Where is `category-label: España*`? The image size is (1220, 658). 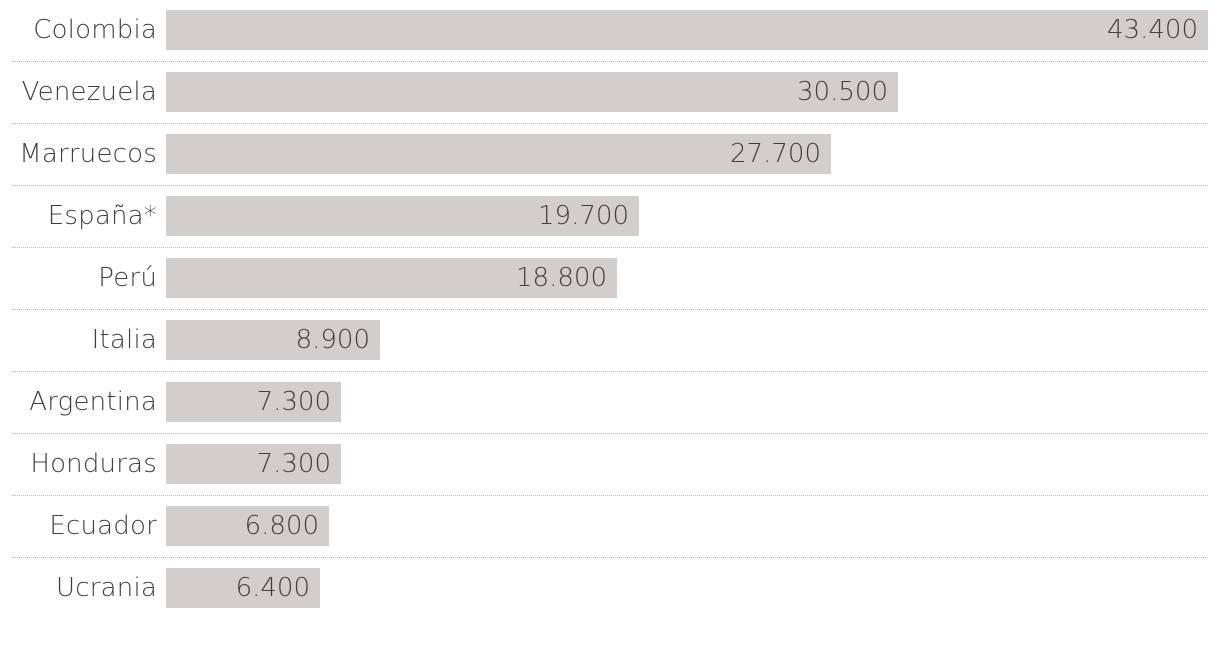
category-label: España* is located at coordinates (102, 216).